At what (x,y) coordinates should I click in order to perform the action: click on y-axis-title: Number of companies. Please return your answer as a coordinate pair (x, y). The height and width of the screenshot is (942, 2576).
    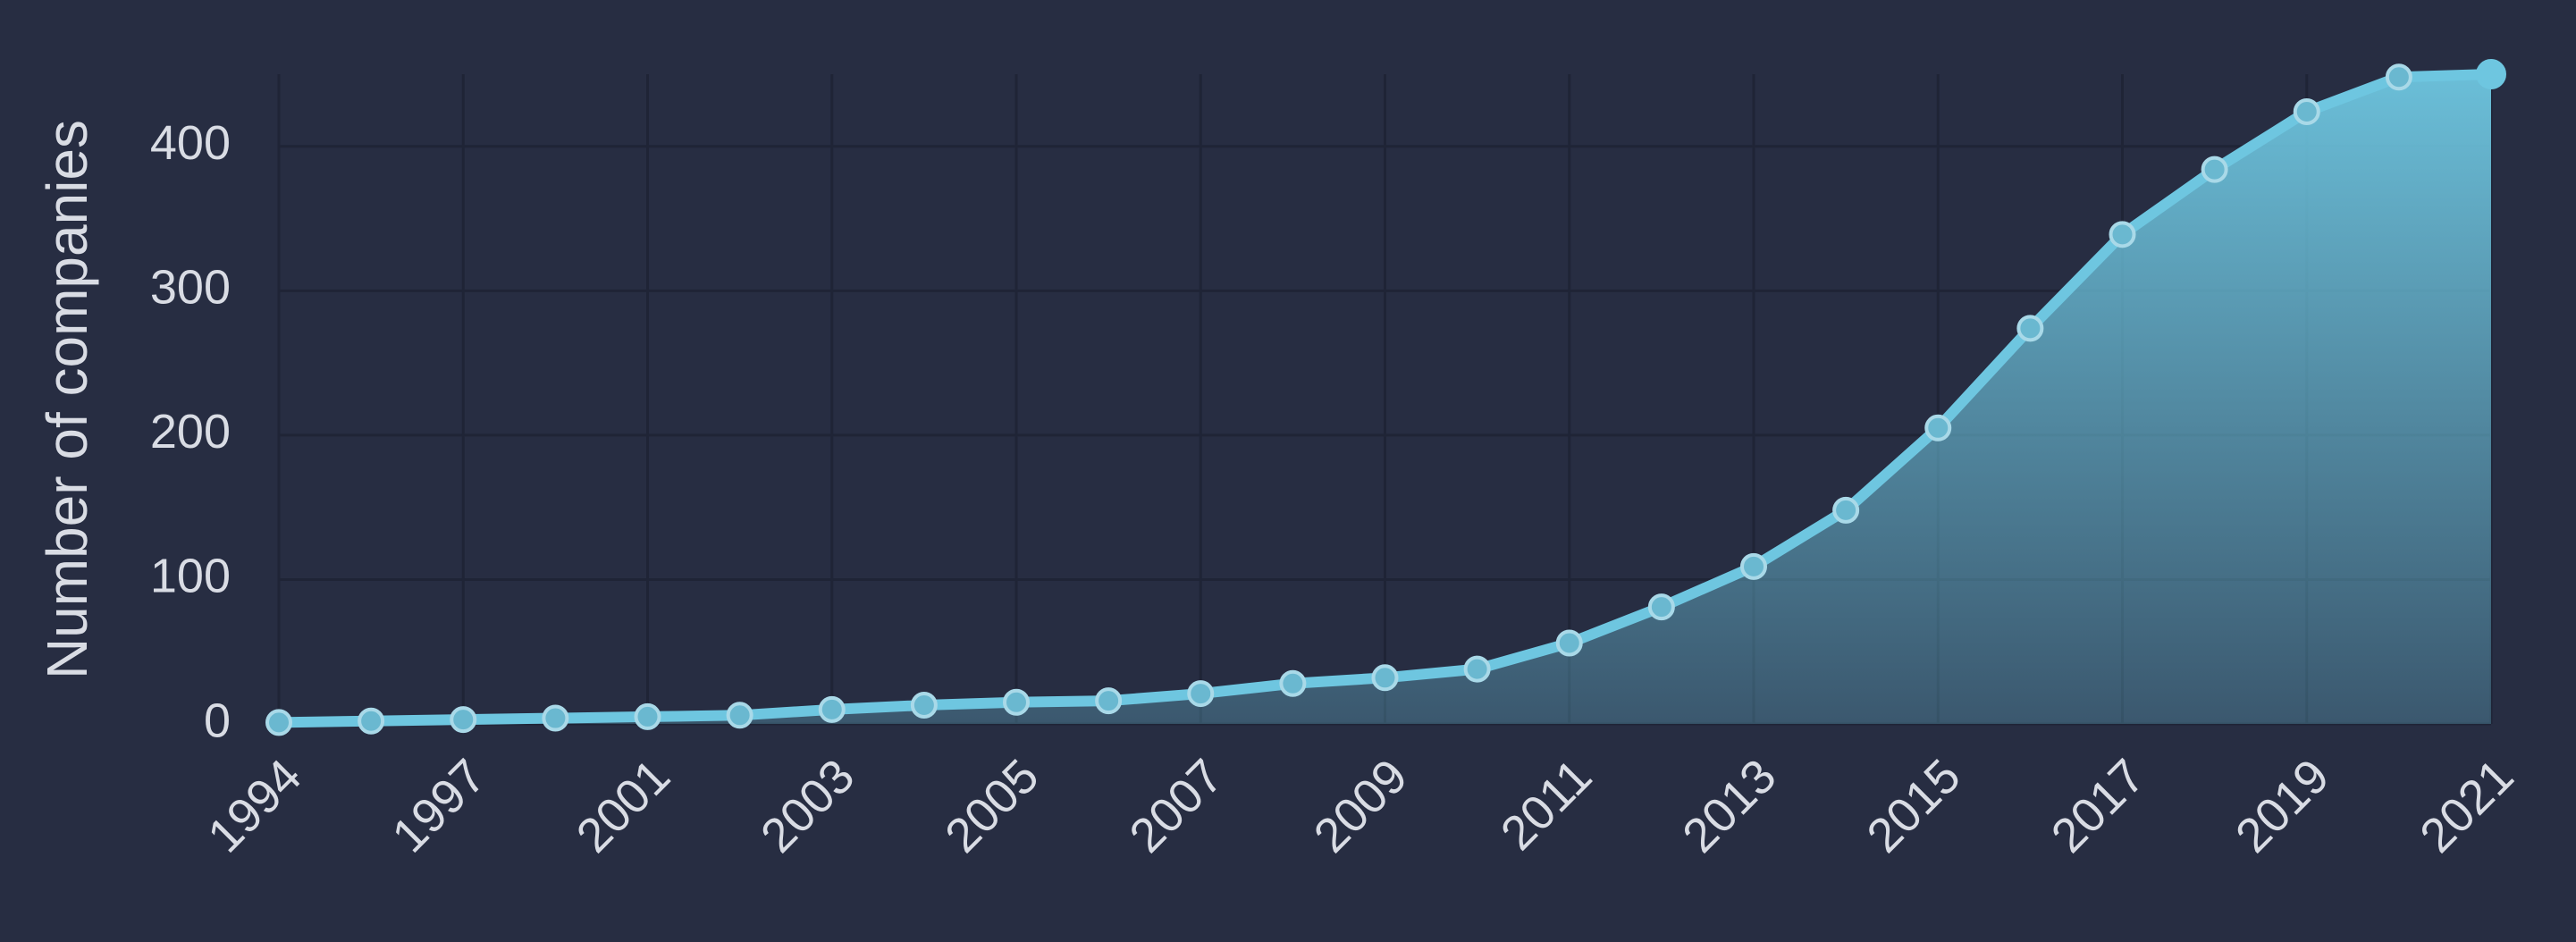
    Looking at the image, I should click on (67, 399).